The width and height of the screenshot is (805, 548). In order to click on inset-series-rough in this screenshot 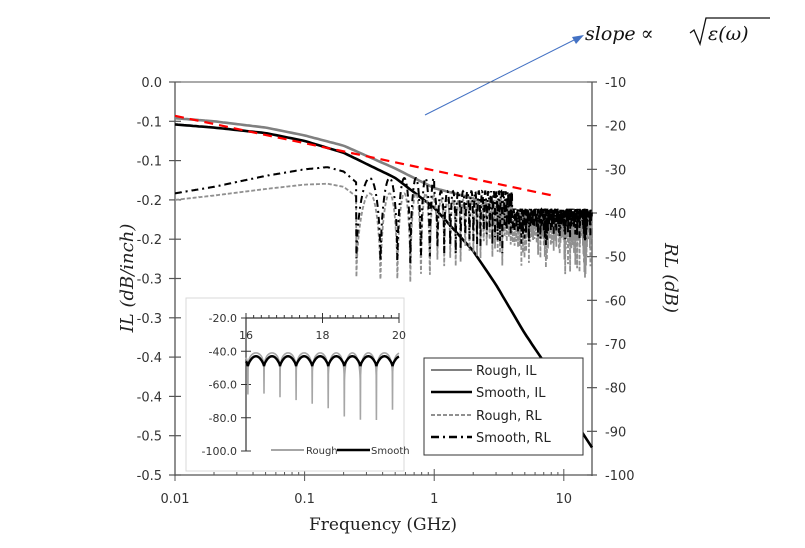, I will do `click(322, 386)`.